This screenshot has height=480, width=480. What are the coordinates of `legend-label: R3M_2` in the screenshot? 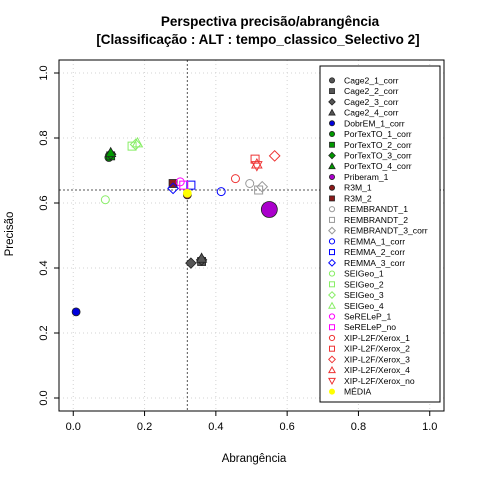 It's located at (358, 198).